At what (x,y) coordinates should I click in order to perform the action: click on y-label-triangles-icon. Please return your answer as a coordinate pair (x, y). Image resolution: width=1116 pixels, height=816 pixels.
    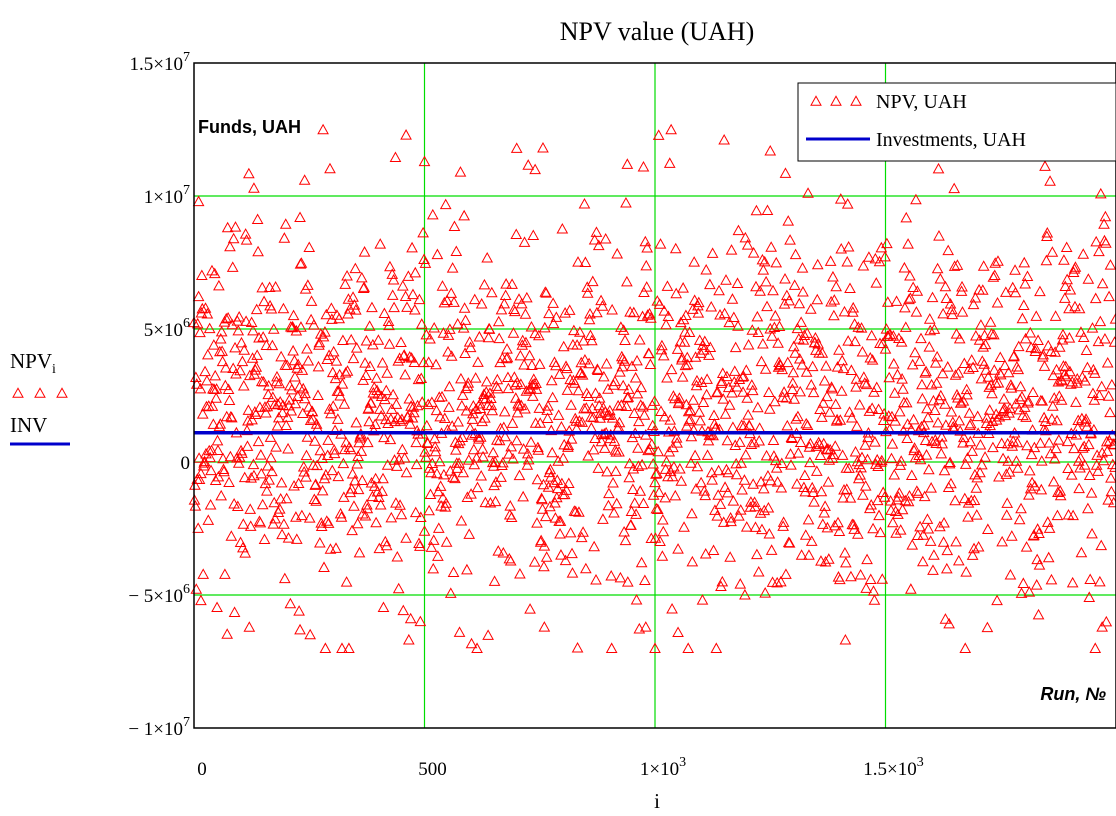
    Looking at the image, I should click on (40, 392).